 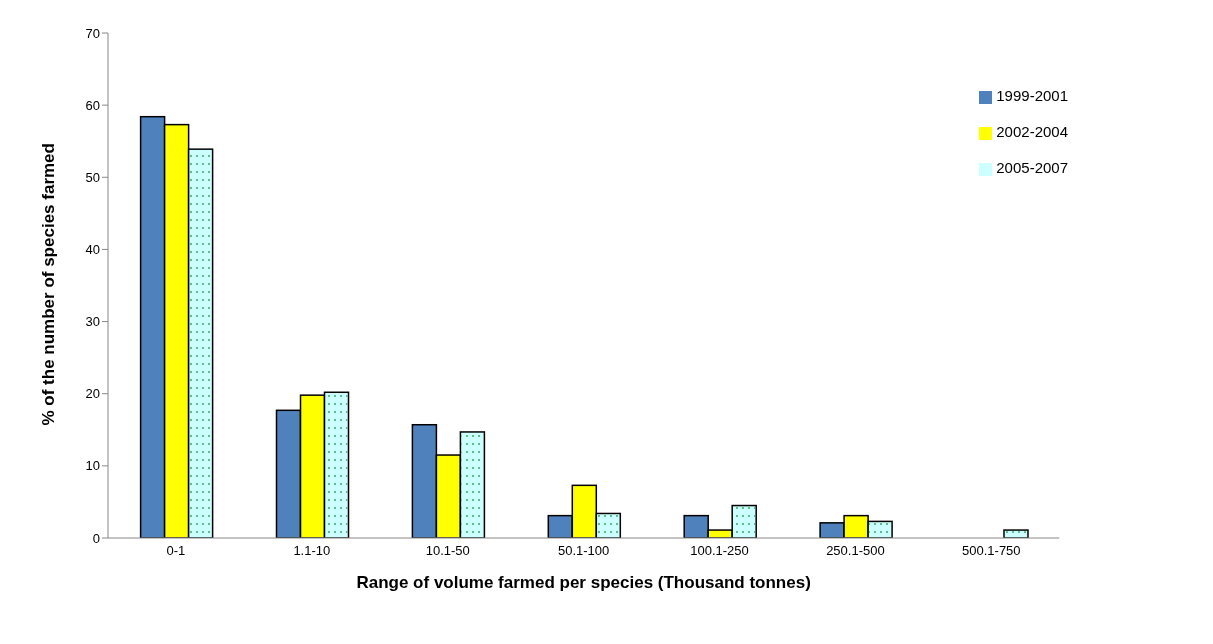 I want to click on legend-label: 2005-2007, so click(x=1032, y=167).